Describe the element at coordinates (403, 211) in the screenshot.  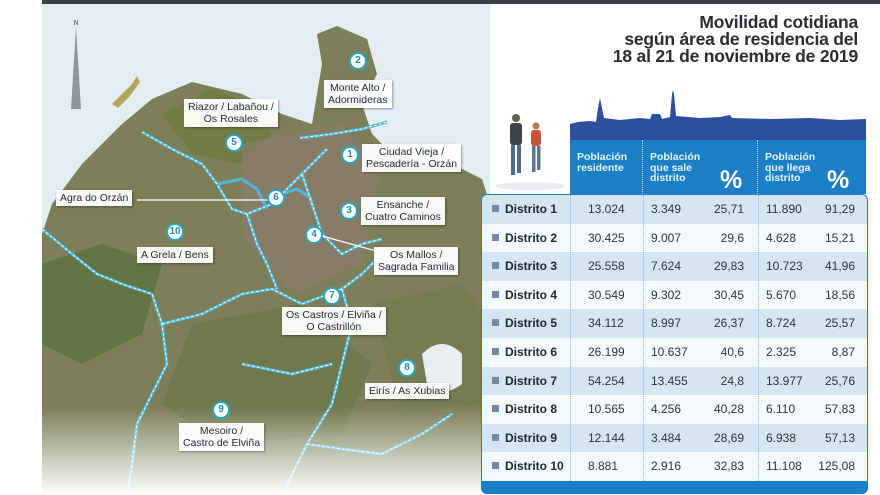
I see `district-label-3: Ensanche / Cuatro Caminos` at that location.